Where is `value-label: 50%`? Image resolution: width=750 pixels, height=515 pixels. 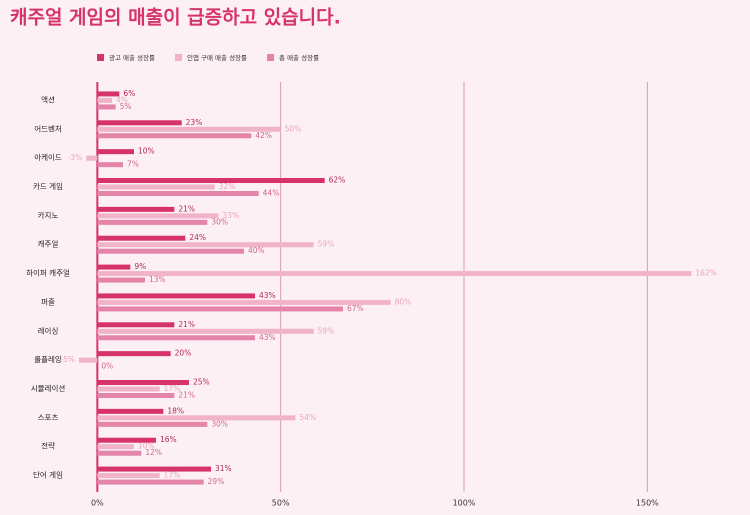 value-label: 50% is located at coordinates (293, 128).